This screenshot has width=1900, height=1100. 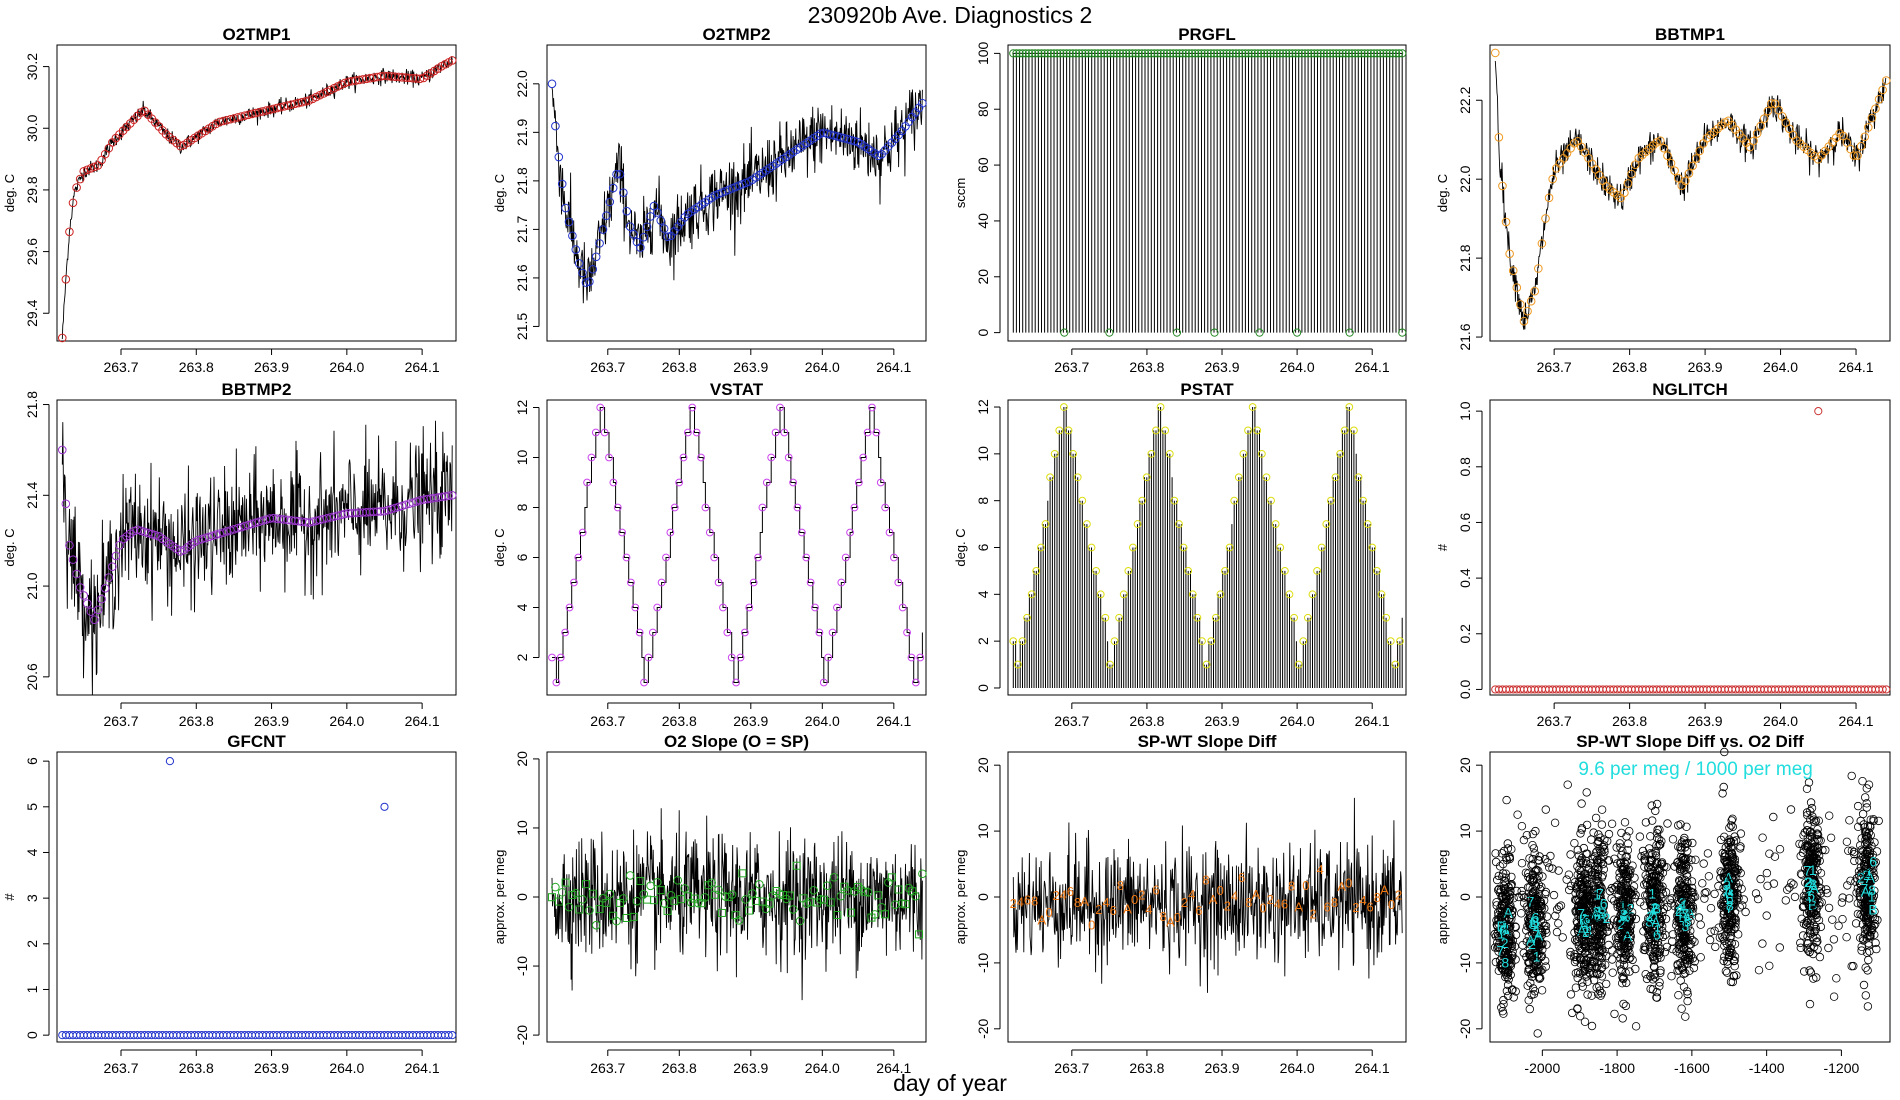 I want to click on x-tick-label: 263.7, so click(x=607, y=1068).